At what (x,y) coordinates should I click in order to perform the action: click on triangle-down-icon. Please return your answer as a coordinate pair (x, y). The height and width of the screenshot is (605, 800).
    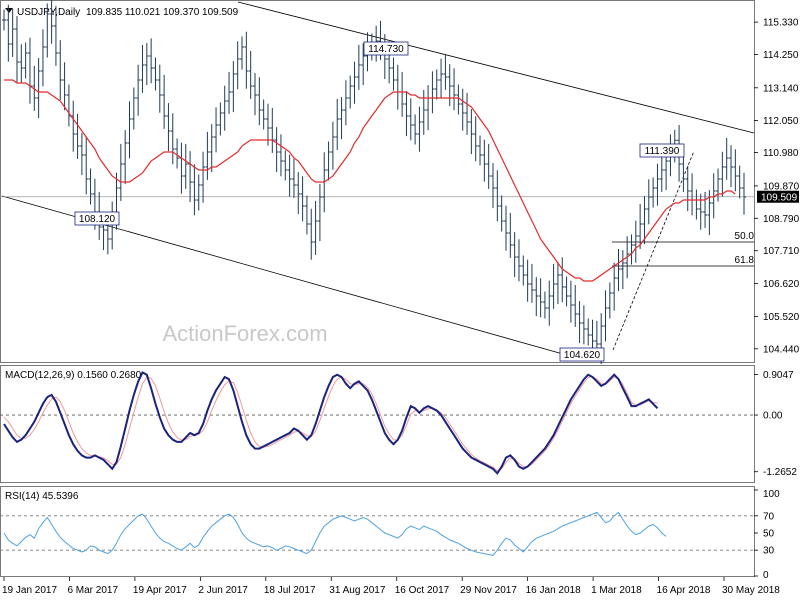
    Looking at the image, I should click on (9, 10).